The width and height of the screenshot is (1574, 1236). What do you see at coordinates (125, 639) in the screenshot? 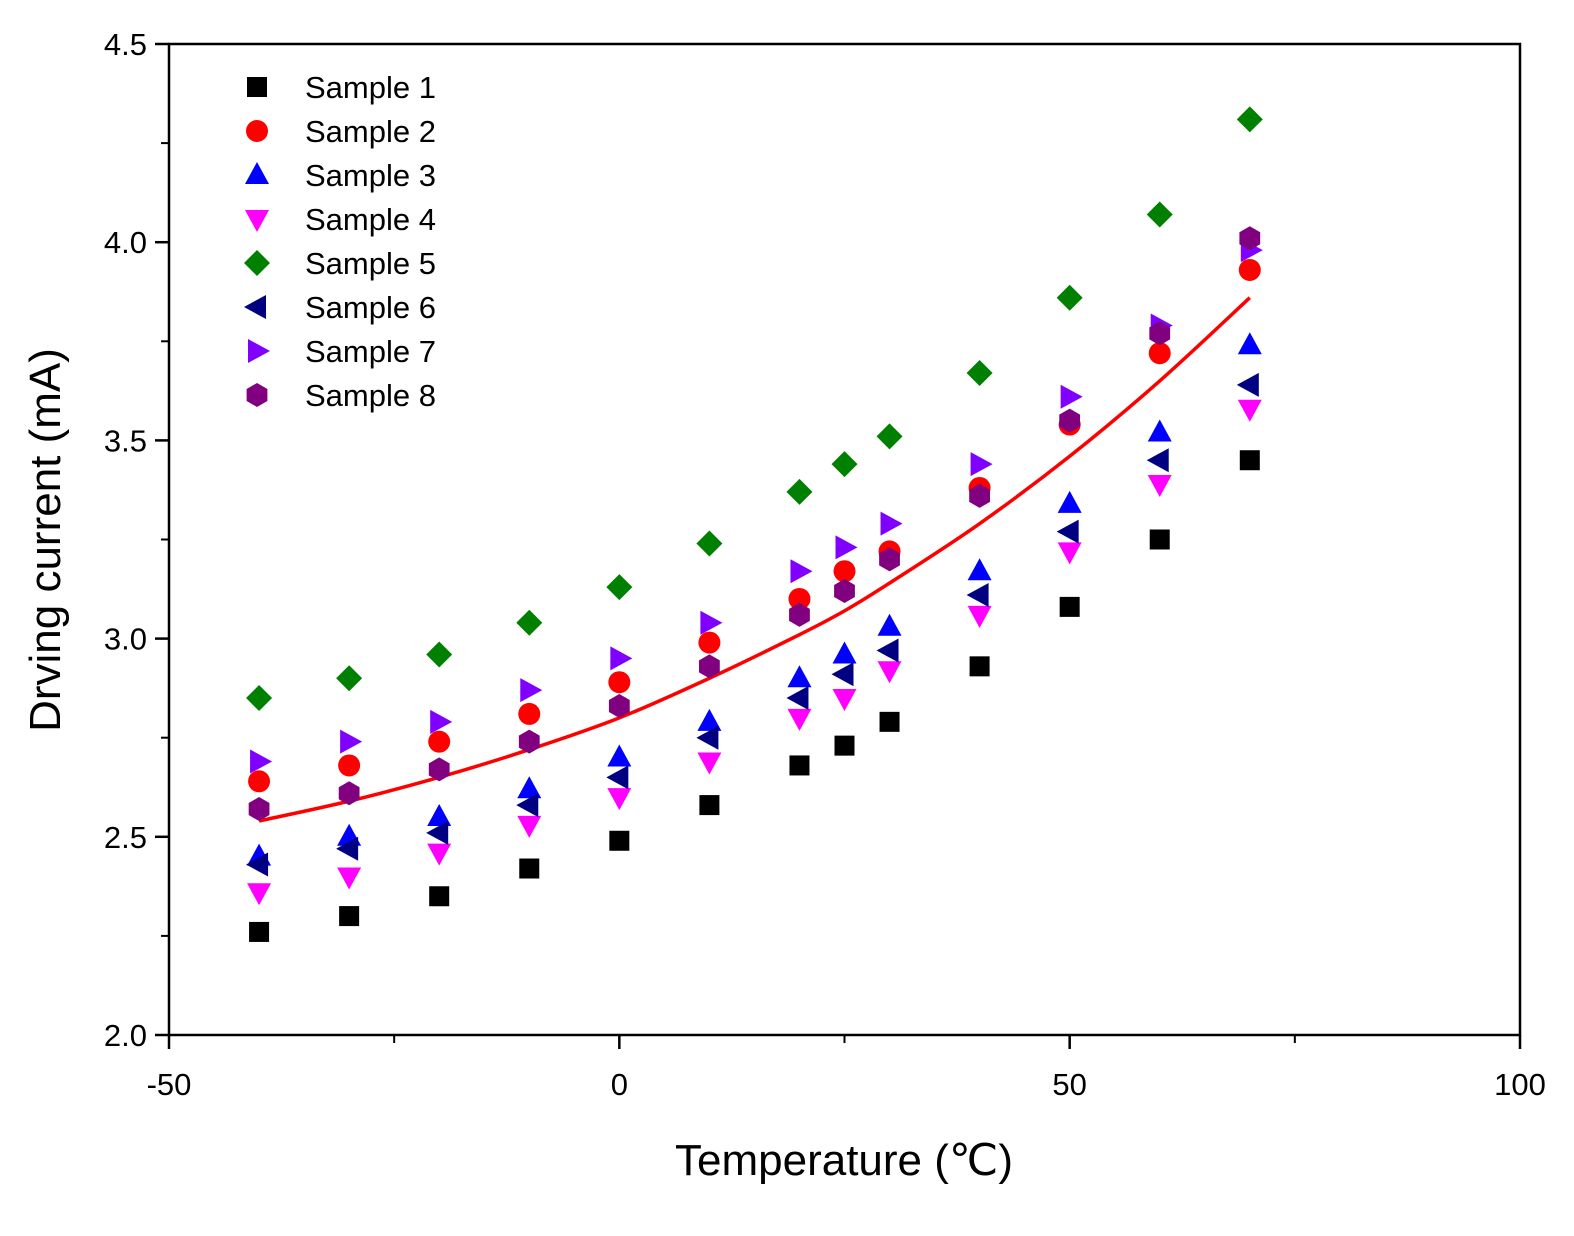
I see `y-tick-label: 3.0` at bounding box center [125, 639].